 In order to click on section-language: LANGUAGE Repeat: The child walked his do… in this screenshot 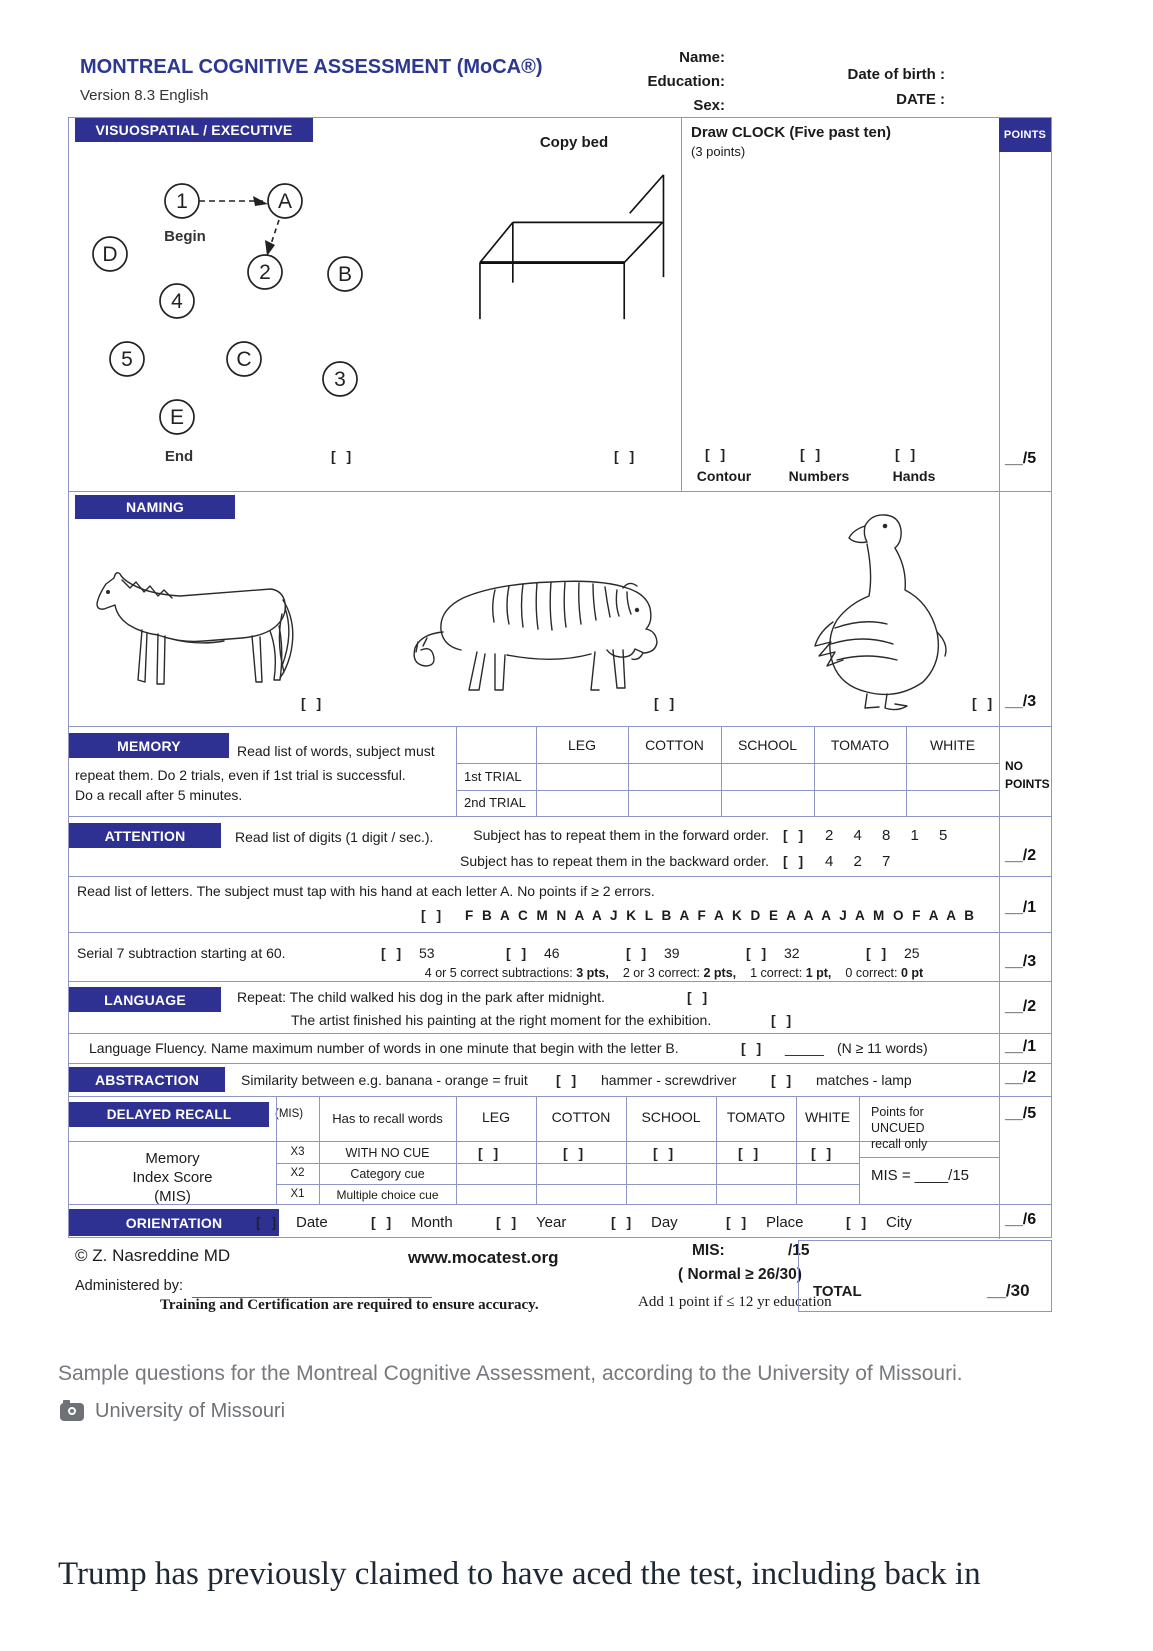, I will do `click(560, 1007)`.